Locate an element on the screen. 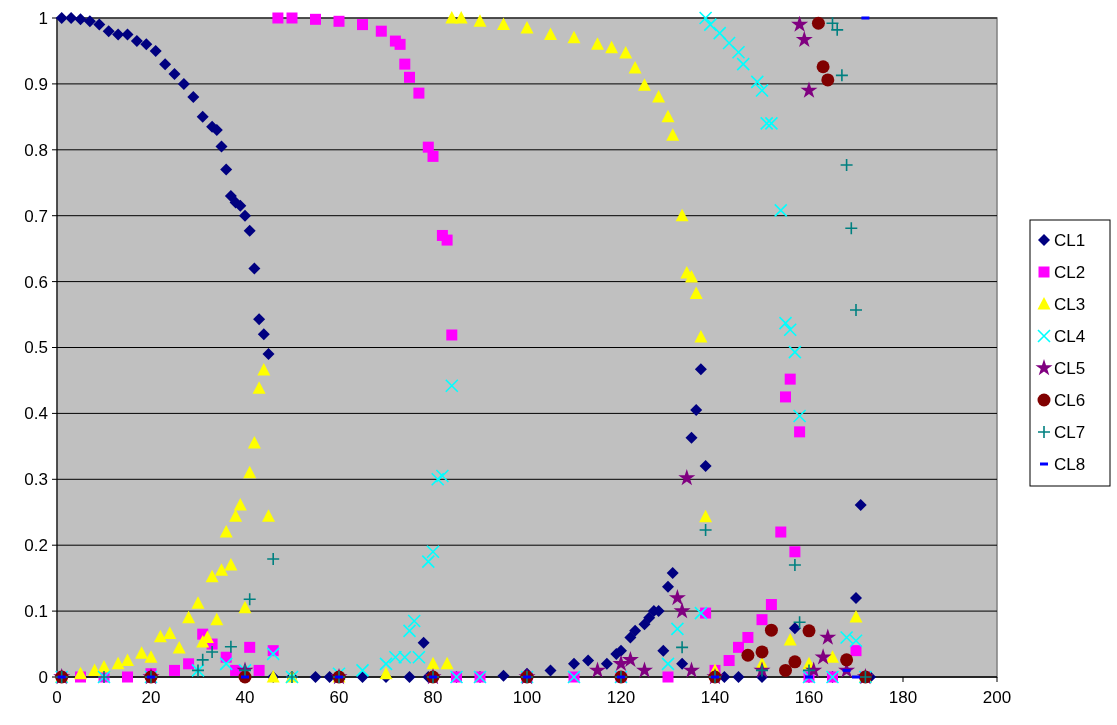 Image resolution: width=1117 pixels, height=725 pixels. x-tick-label: 40 is located at coordinates (245, 697).